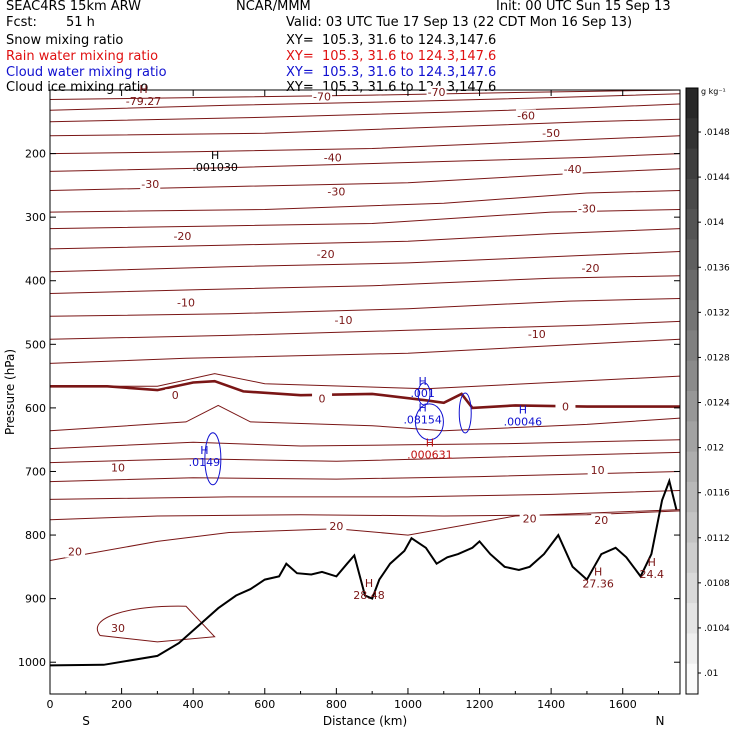 The height and width of the screenshot is (740, 740). I want to click on contour-label: -40, so click(573, 169).